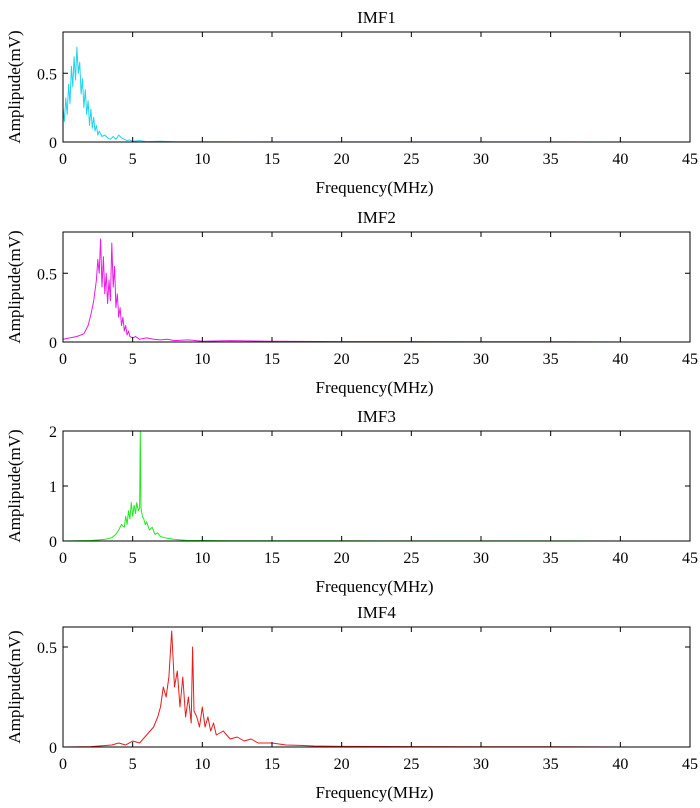 This screenshot has width=700, height=808. Describe the element at coordinates (374, 387) in the screenshot. I see `x-axis-label-2: Frequency(MHz)` at that location.